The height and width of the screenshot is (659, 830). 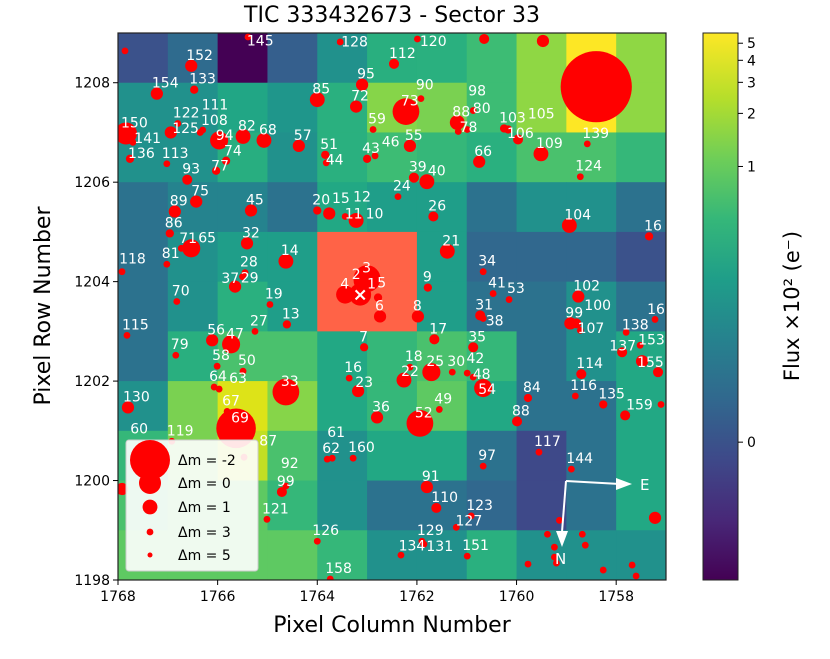 What do you see at coordinates (274, 295) in the screenshot?
I see `star-label: 19` at bounding box center [274, 295].